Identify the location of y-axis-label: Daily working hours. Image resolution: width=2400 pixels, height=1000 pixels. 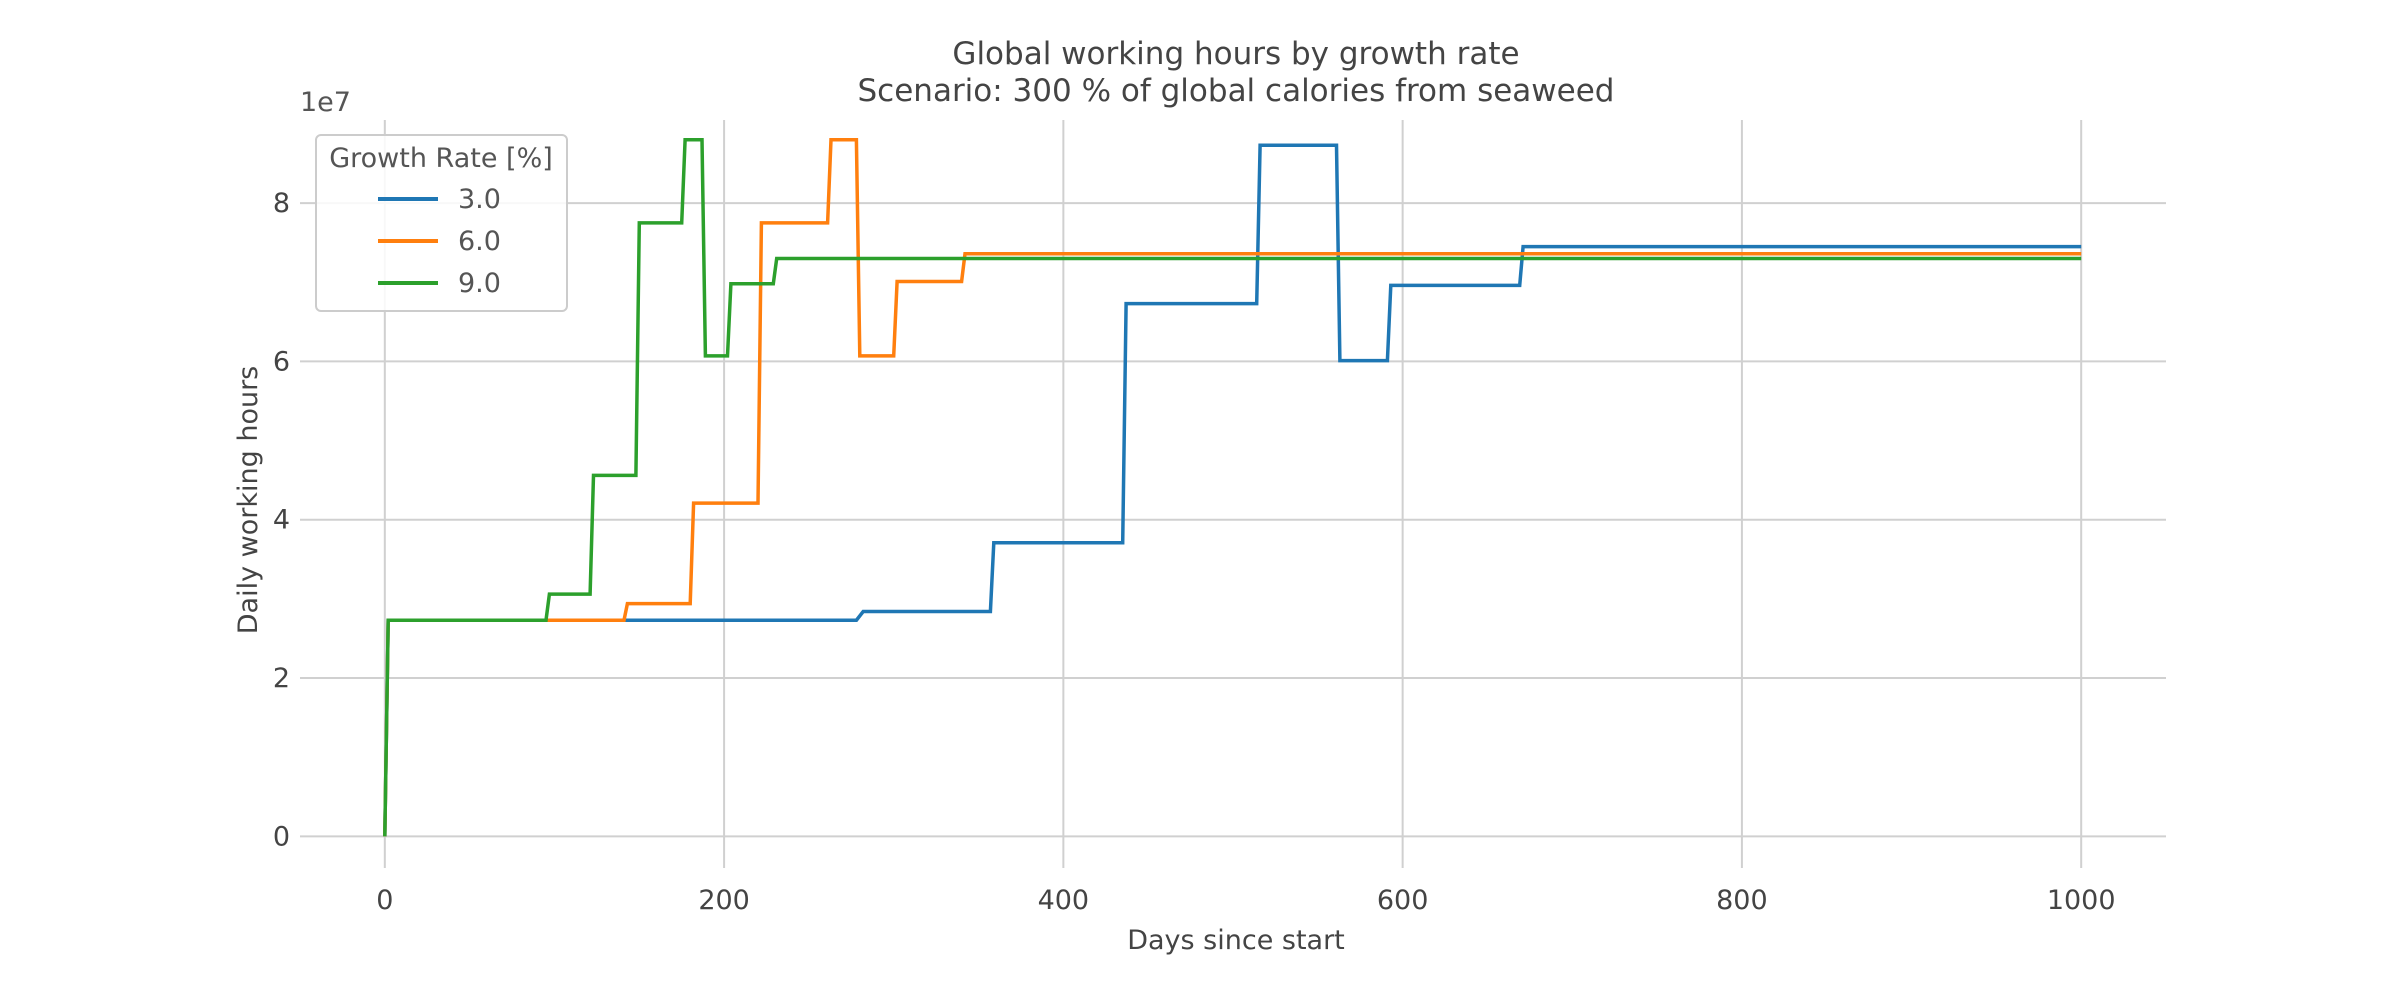
(248, 500).